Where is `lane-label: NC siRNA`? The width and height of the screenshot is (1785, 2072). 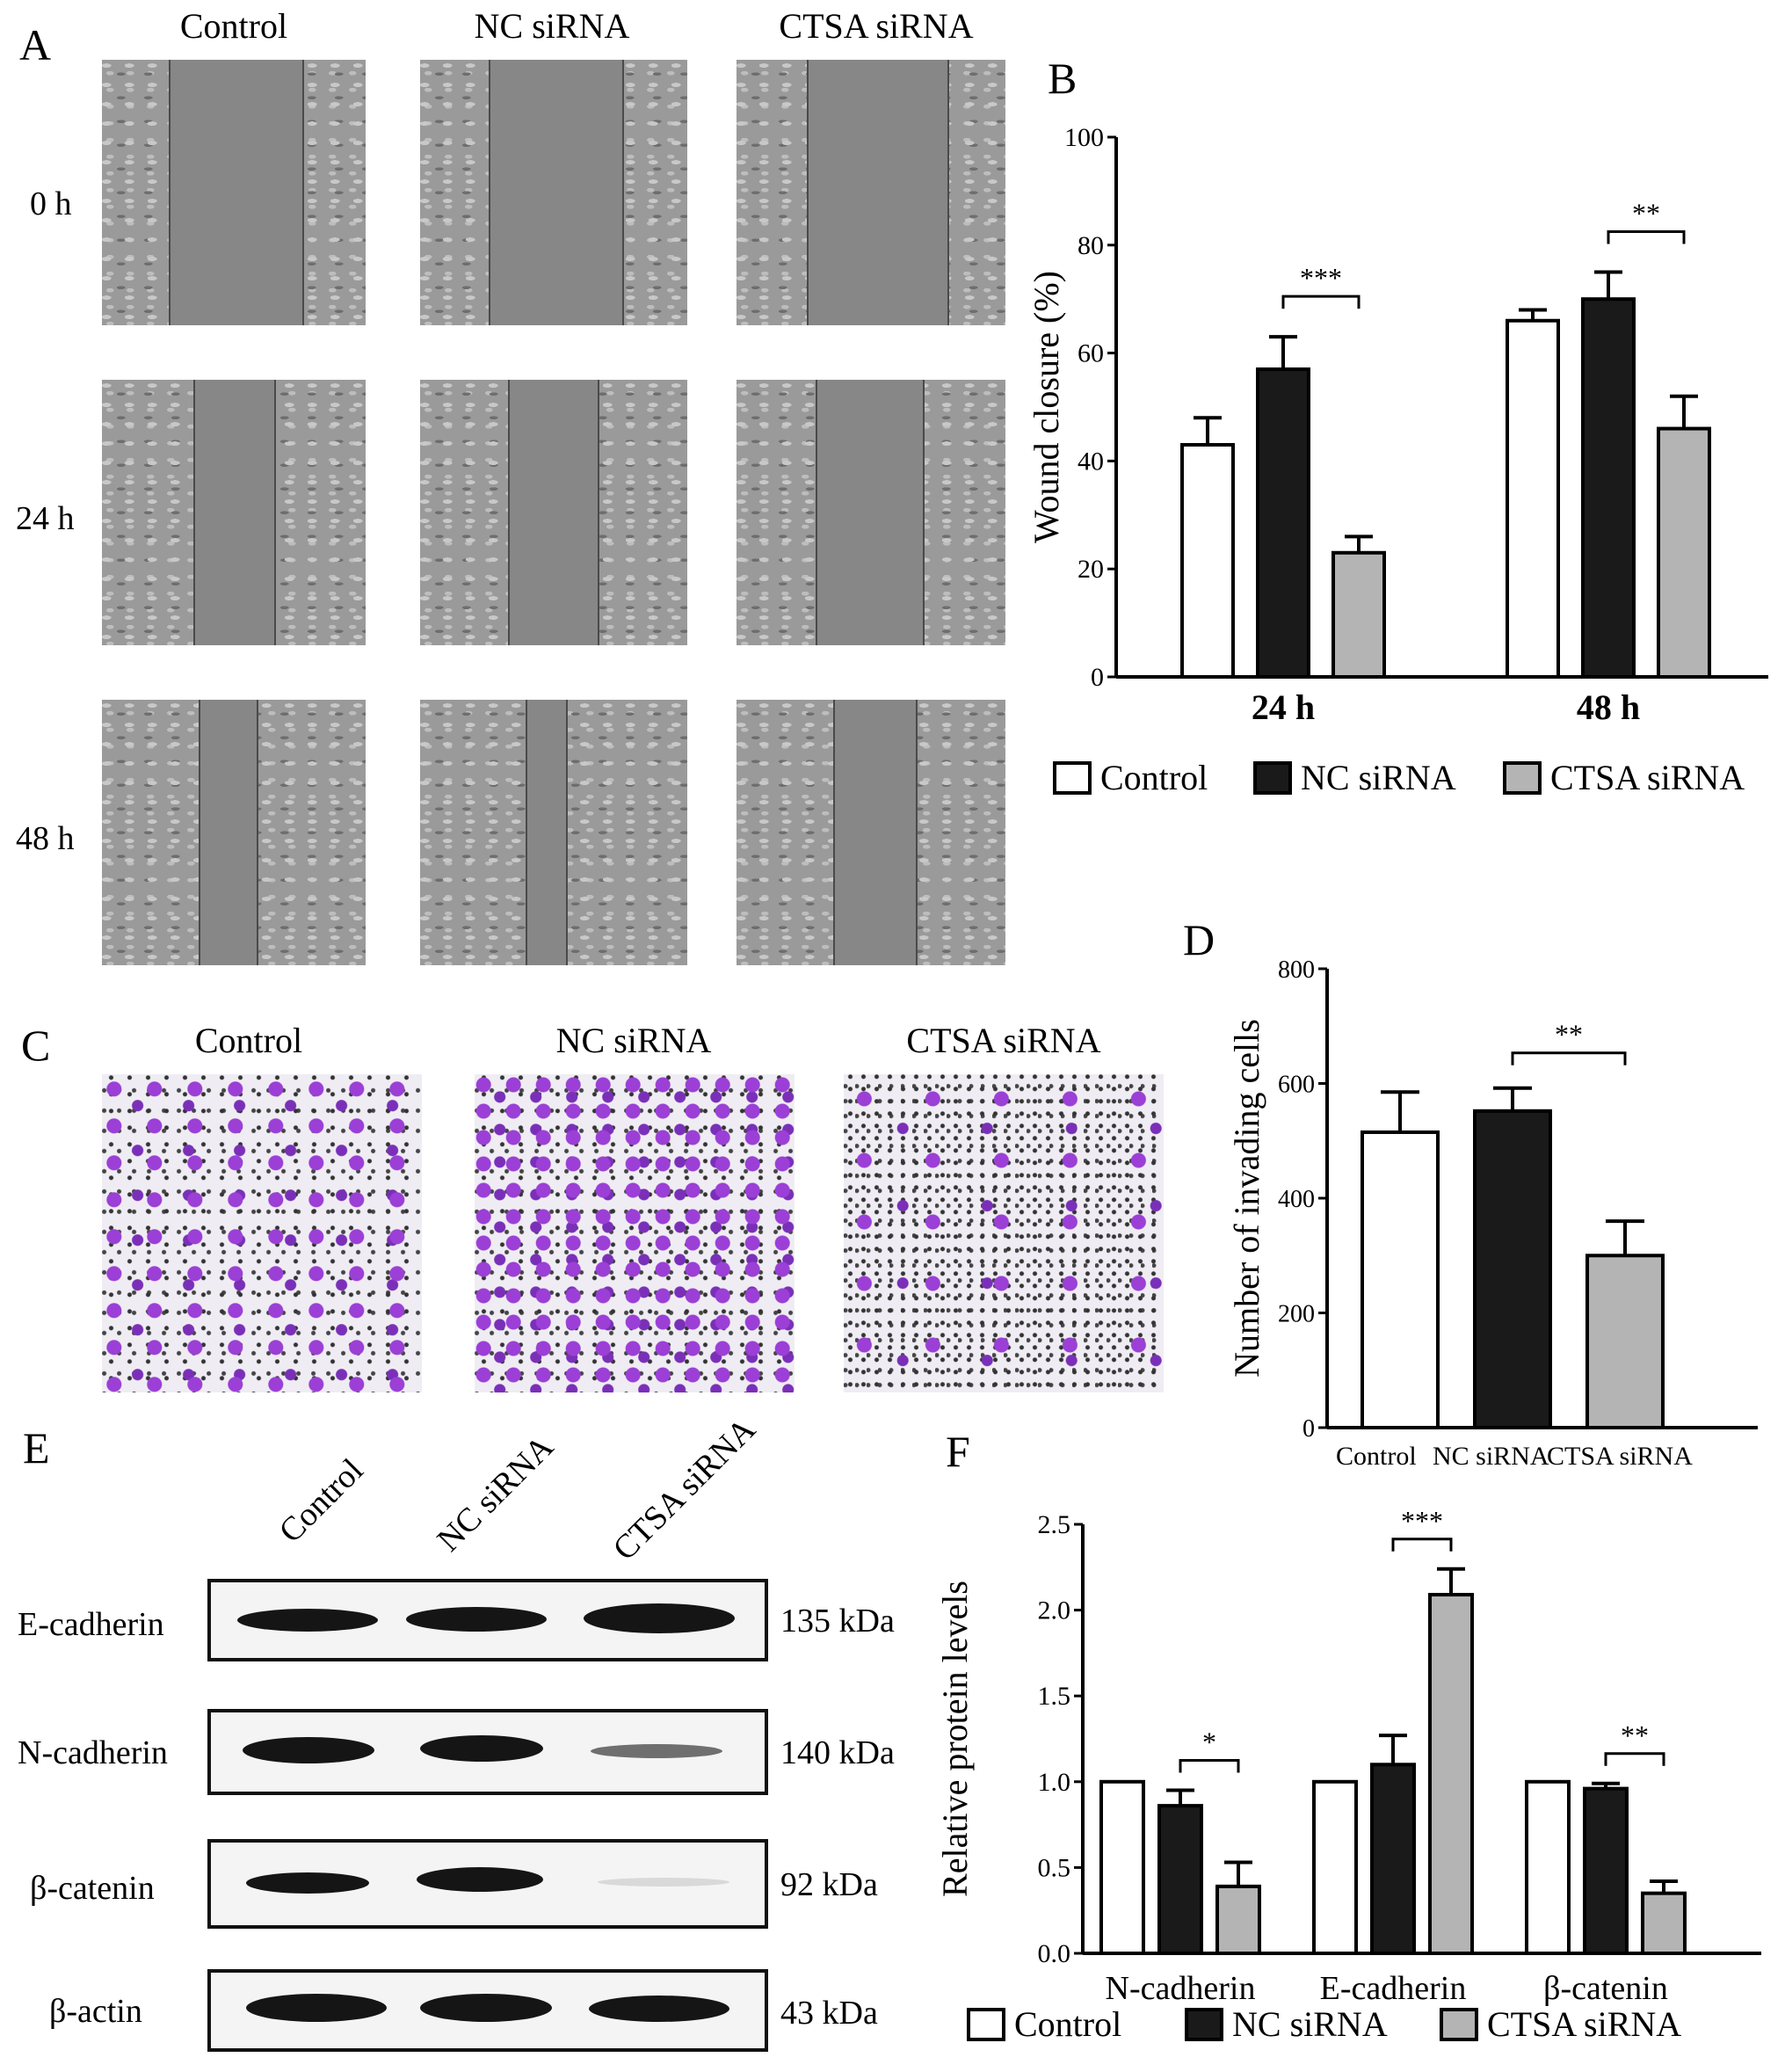
lane-label: NC siRNA is located at coordinates (495, 1493).